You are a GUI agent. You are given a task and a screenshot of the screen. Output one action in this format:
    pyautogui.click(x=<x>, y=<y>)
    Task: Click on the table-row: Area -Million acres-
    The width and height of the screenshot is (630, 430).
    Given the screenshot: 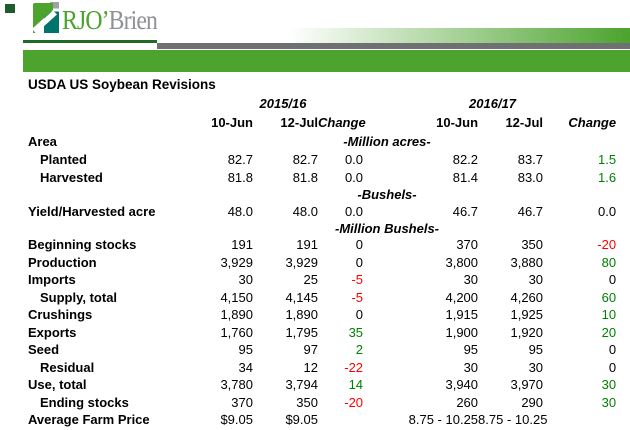 What is the action you would take?
    pyautogui.click(x=308, y=141)
    